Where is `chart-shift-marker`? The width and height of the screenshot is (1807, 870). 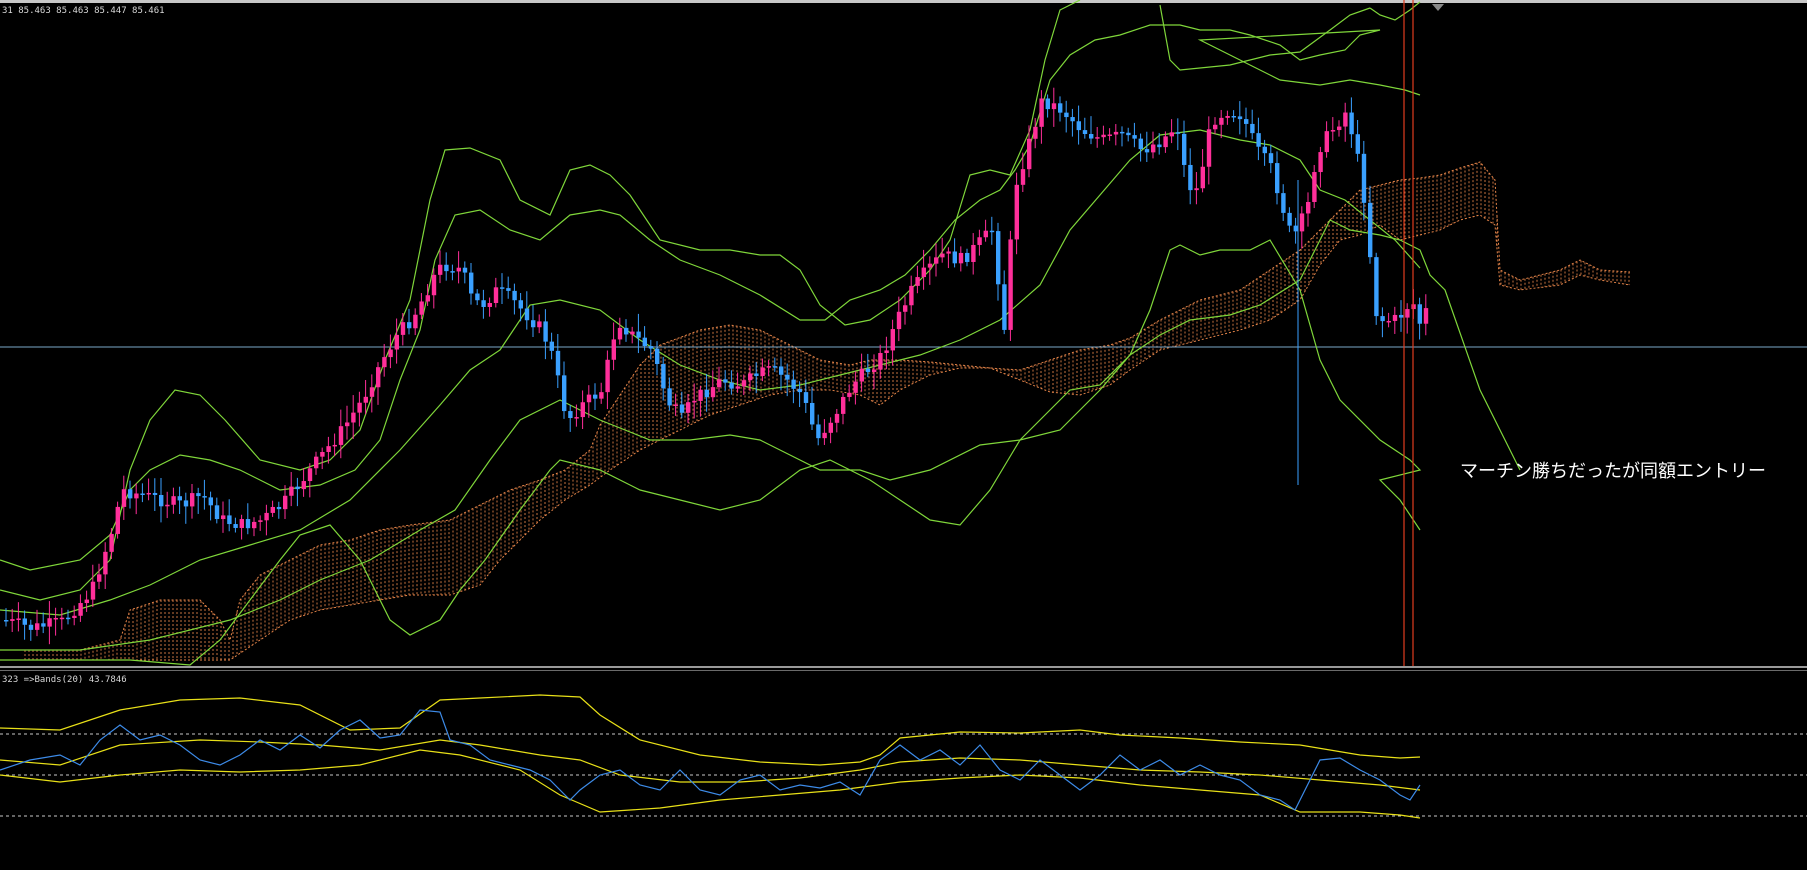
chart-shift-marker is located at coordinates (1438, 7).